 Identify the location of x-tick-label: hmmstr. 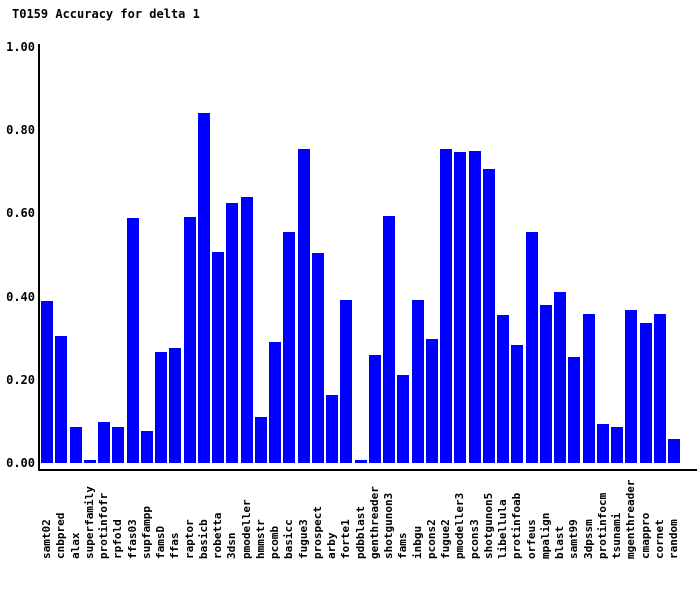
(260, 539).